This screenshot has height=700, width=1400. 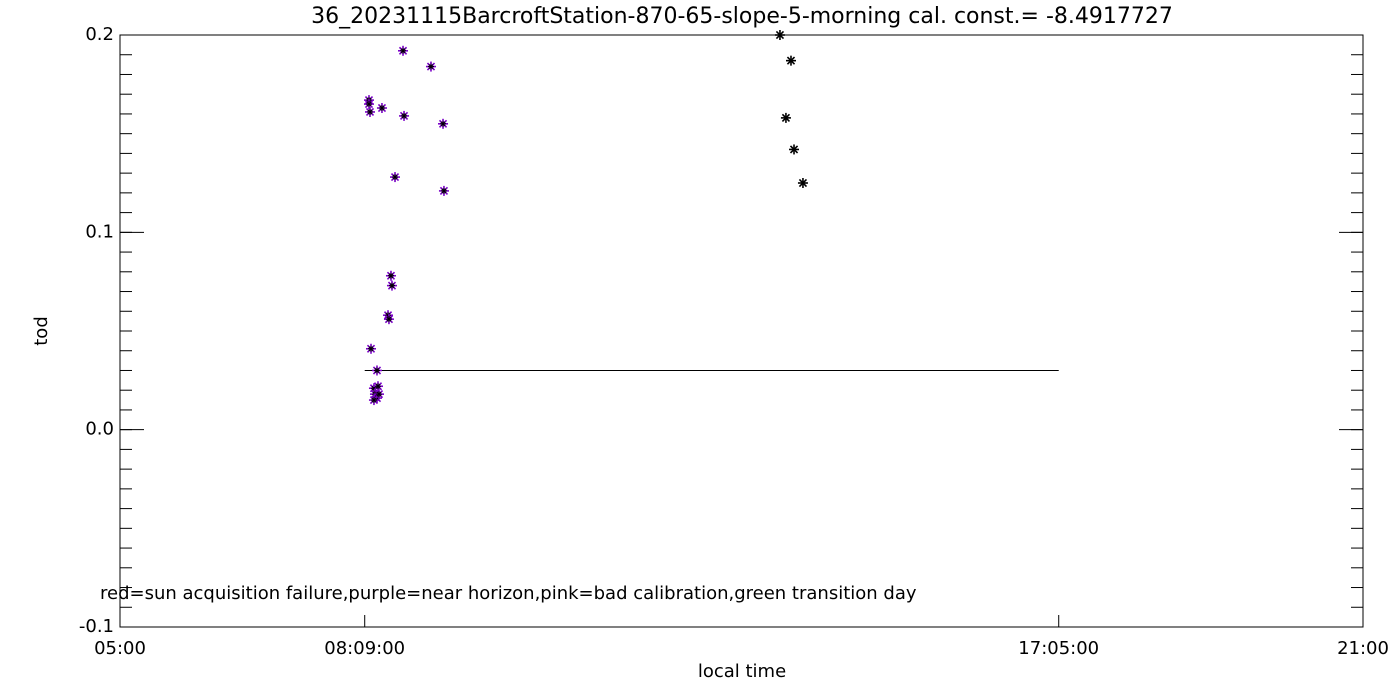 What do you see at coordinates (41, 331) in the screenshot?
I see `y-axis-label: tod` at bounding box center [41, 331].